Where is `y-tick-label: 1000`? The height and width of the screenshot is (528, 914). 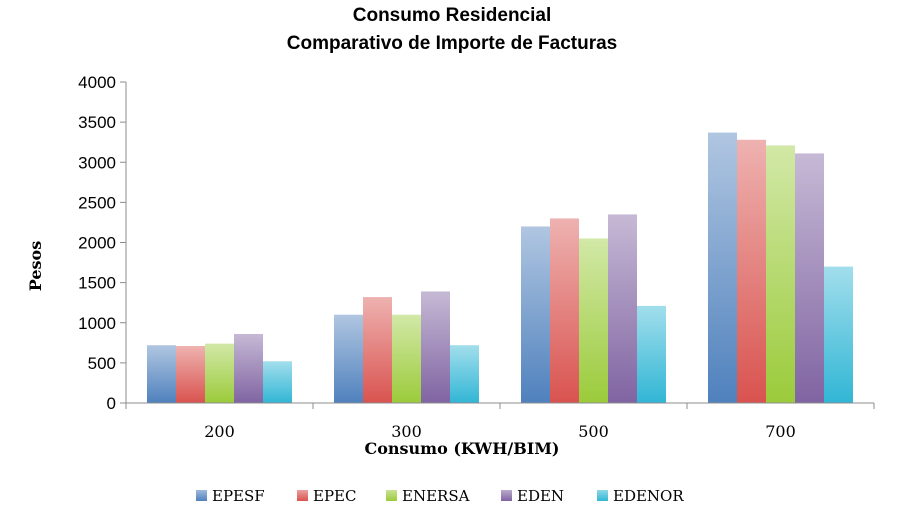
y-tick-label: 1000 is located at coordinates (97, 323).